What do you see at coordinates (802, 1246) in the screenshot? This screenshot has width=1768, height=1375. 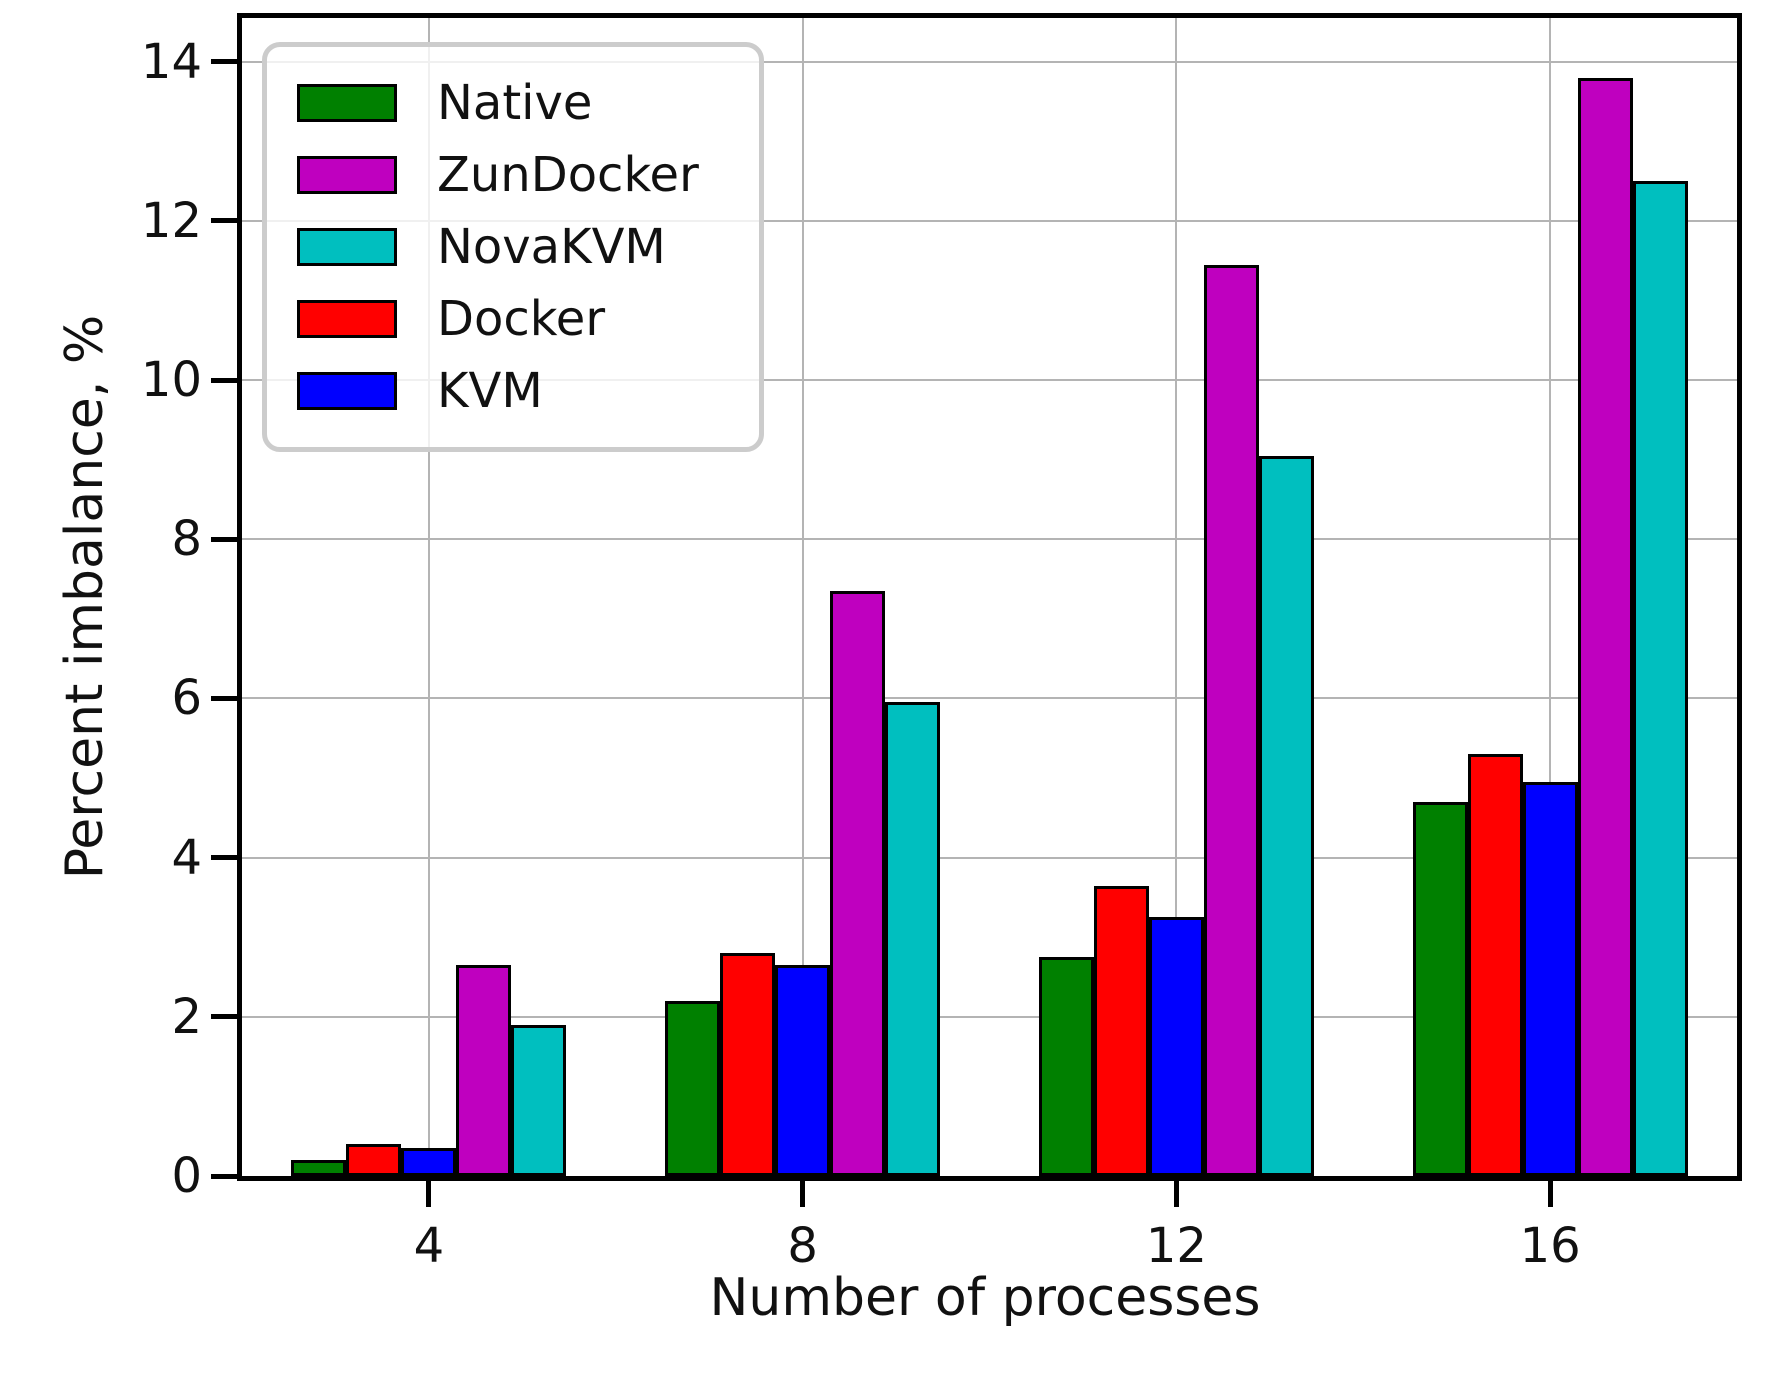 I see `x-tick-label: 8` at bounding box center [802, 1246].